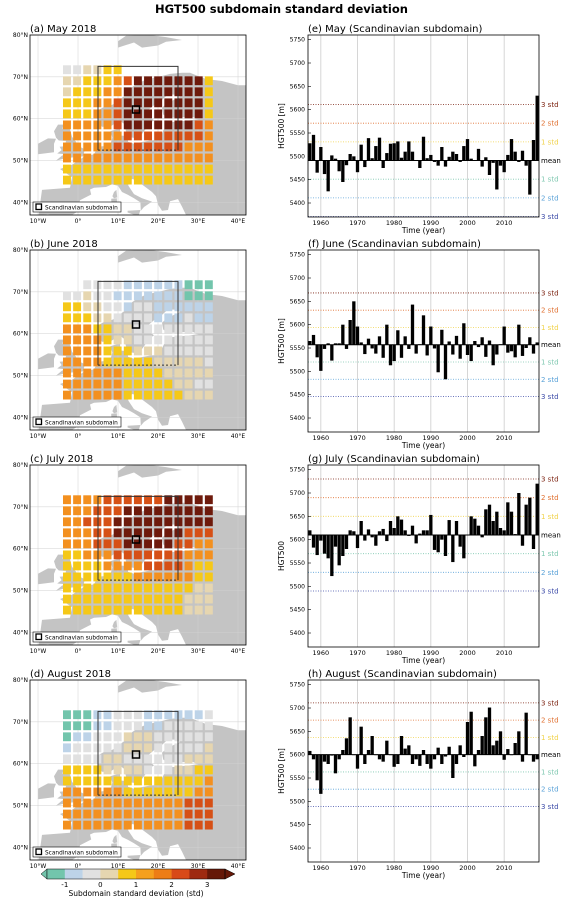 This screenshot has height=901, width=563. What do you see at coordinates (216, 874) in the screenshot?
I see `colorbar-segment` at bounding box center [216, 874].